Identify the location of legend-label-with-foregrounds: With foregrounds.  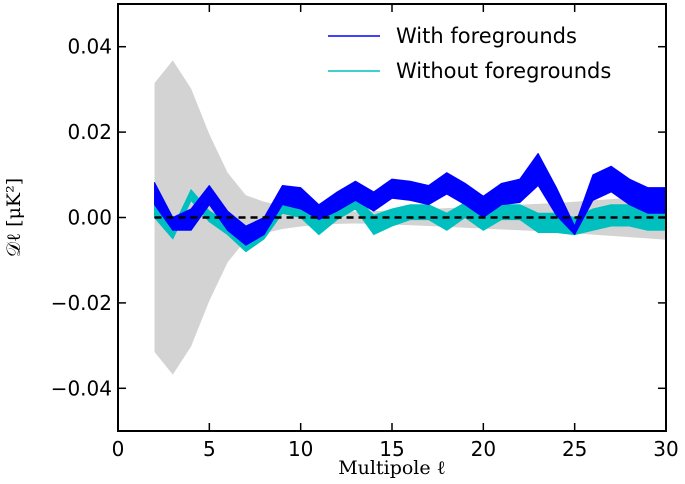
(486, 36).